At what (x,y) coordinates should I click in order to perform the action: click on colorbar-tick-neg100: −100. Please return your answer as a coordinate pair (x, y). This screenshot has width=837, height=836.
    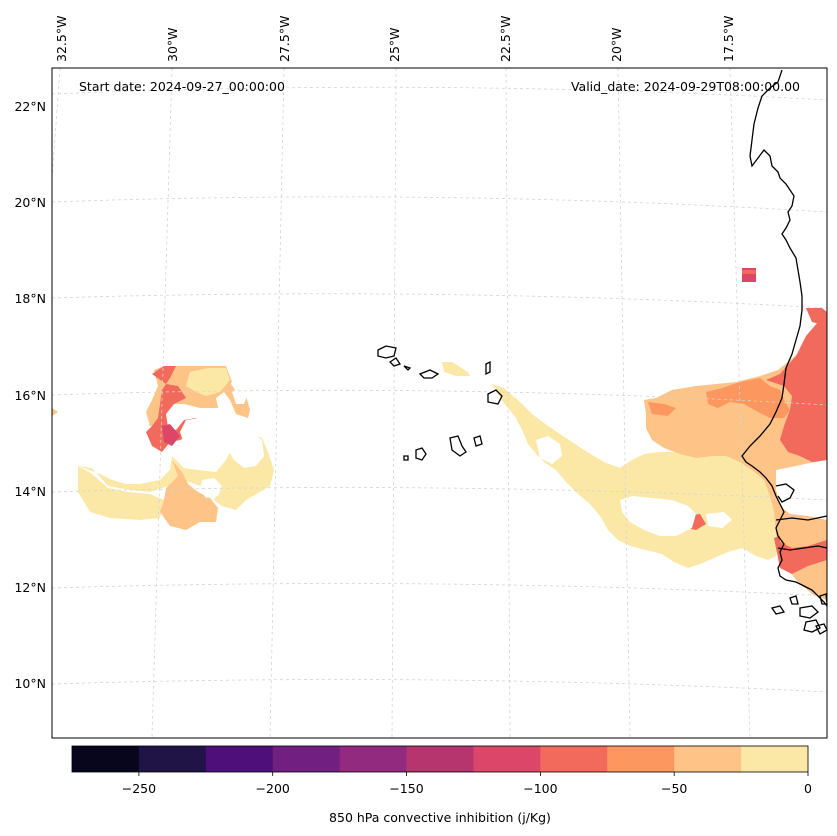
    Looking at the image, I should click on (540, 788).